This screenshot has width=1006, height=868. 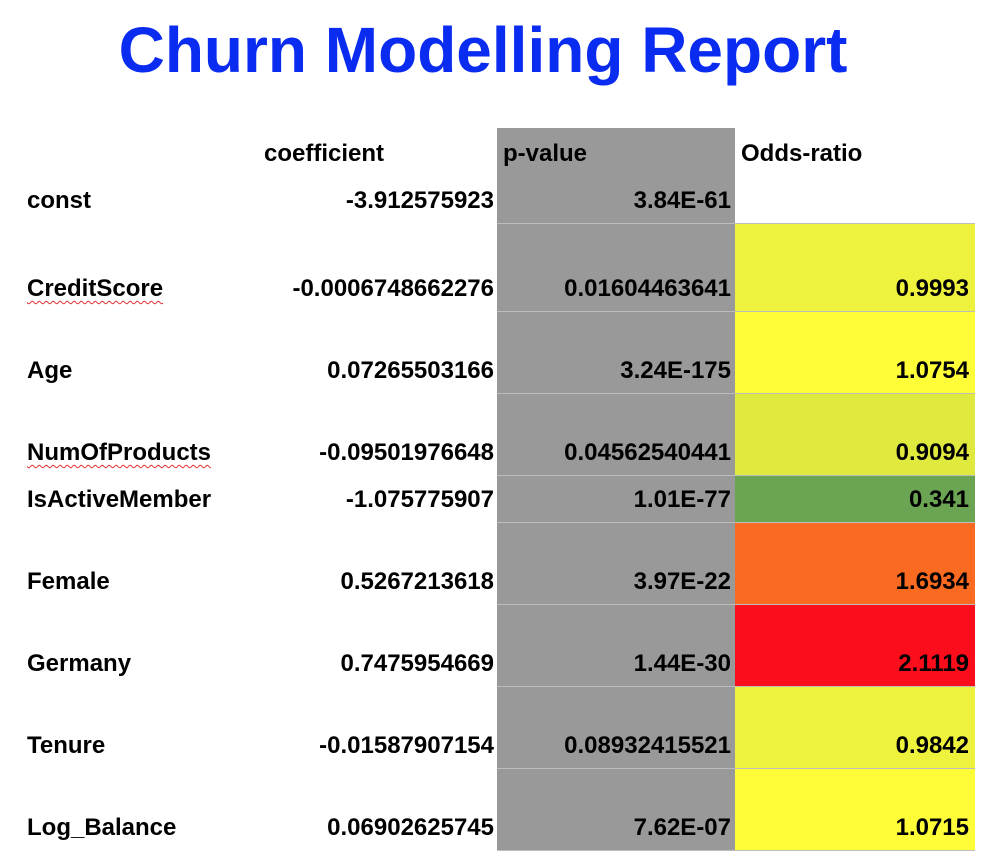 What do you see at coordinates (616, 728) in the screenshot?
I see `p-value-cell: 0.08932415521` at bounding box center [616, 728].